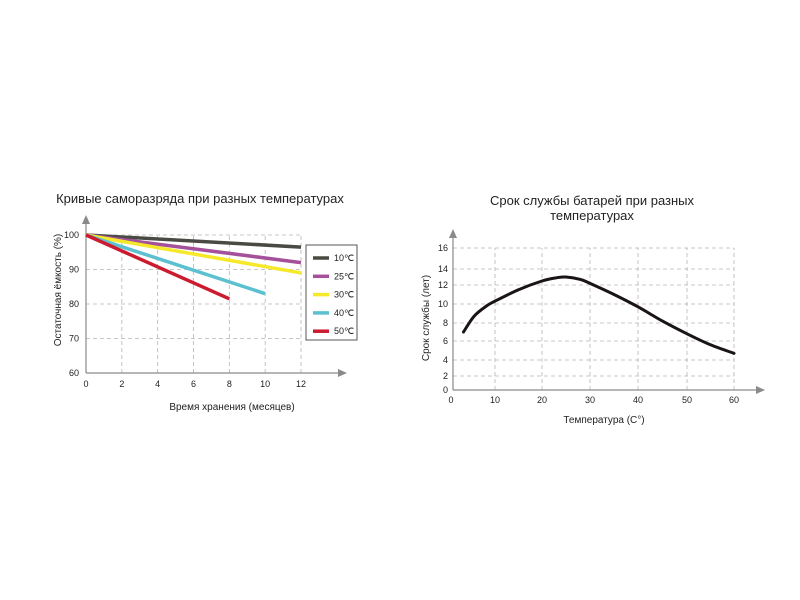  I want to click on chart1-x-arrow-icon, so click(342, 373).